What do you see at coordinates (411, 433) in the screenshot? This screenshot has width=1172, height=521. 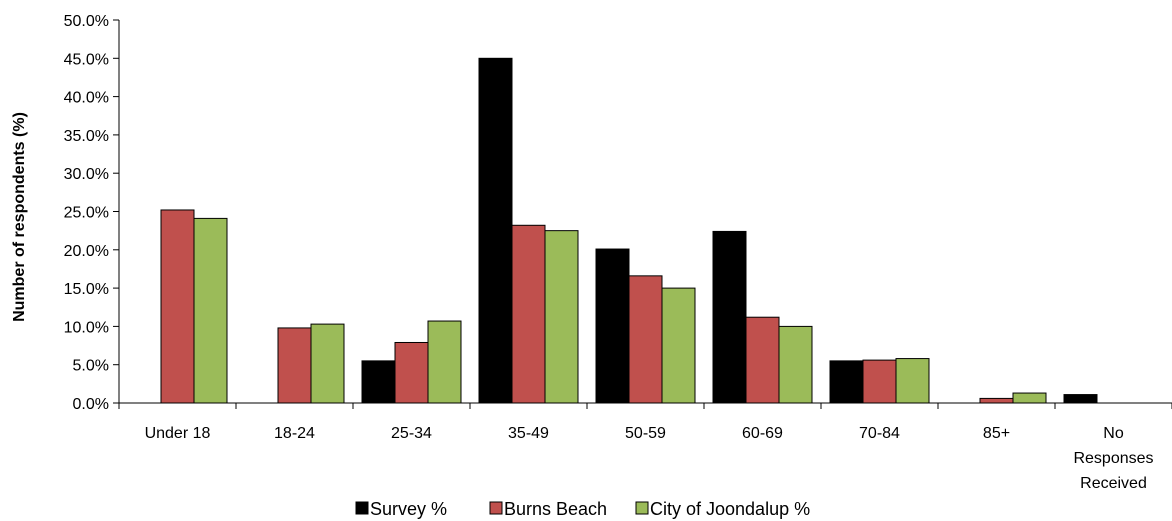 I see `x-category-label: 25-34` at bounding box center [411, 433].